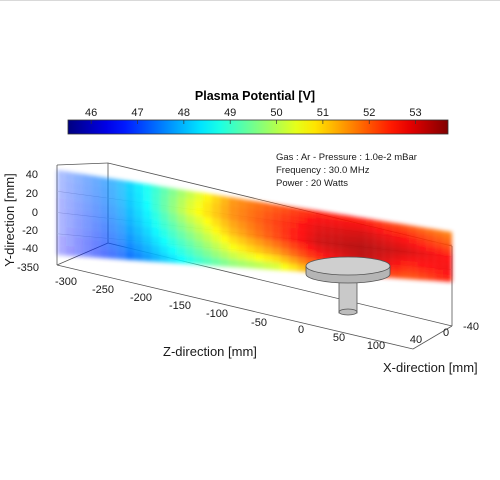 This screenshot has height=480, width=500. What do you see at coordinates (28, 268) in the screenshot?
I see `z-tick-label: -350` at bounding box center [28, 268].